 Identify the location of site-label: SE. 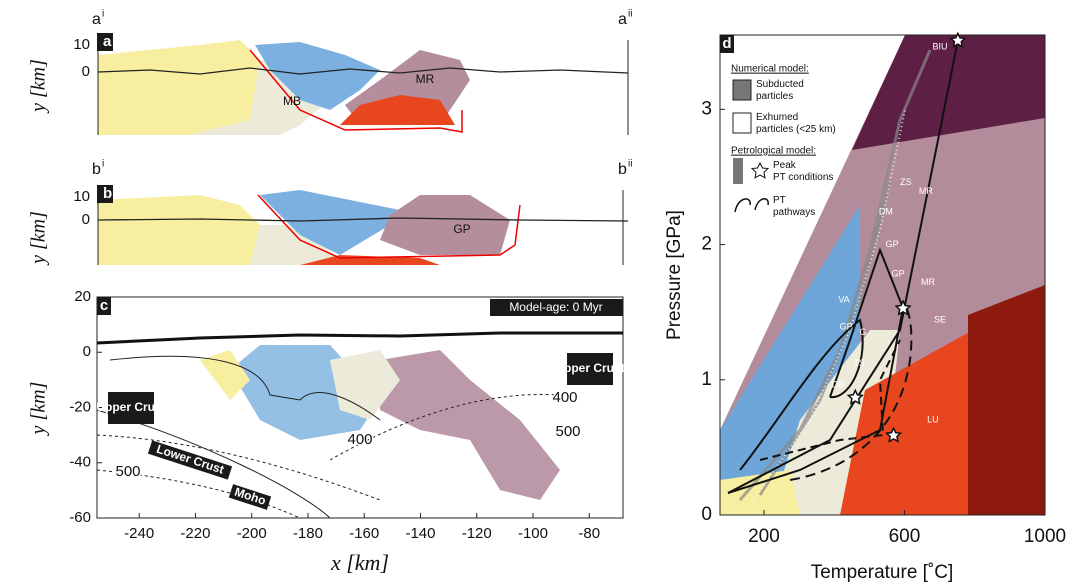
(940, 320).